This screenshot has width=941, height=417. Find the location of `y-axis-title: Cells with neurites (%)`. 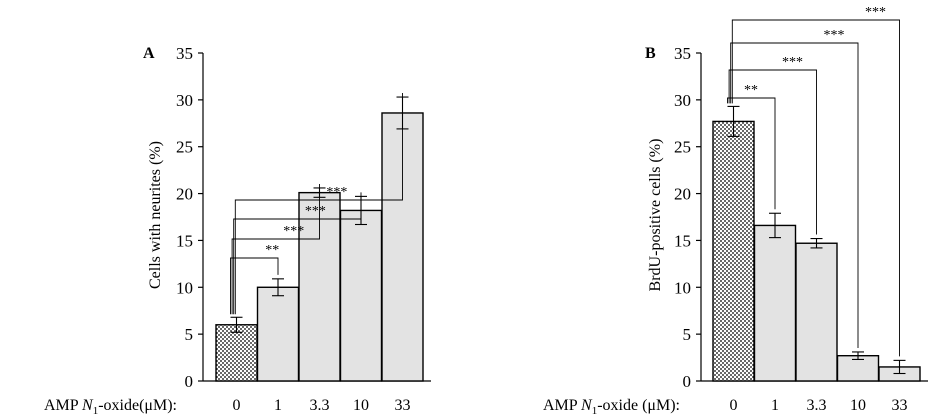

y-axis-title: Cells with neurites (%) is located at coordinates (155, 215).